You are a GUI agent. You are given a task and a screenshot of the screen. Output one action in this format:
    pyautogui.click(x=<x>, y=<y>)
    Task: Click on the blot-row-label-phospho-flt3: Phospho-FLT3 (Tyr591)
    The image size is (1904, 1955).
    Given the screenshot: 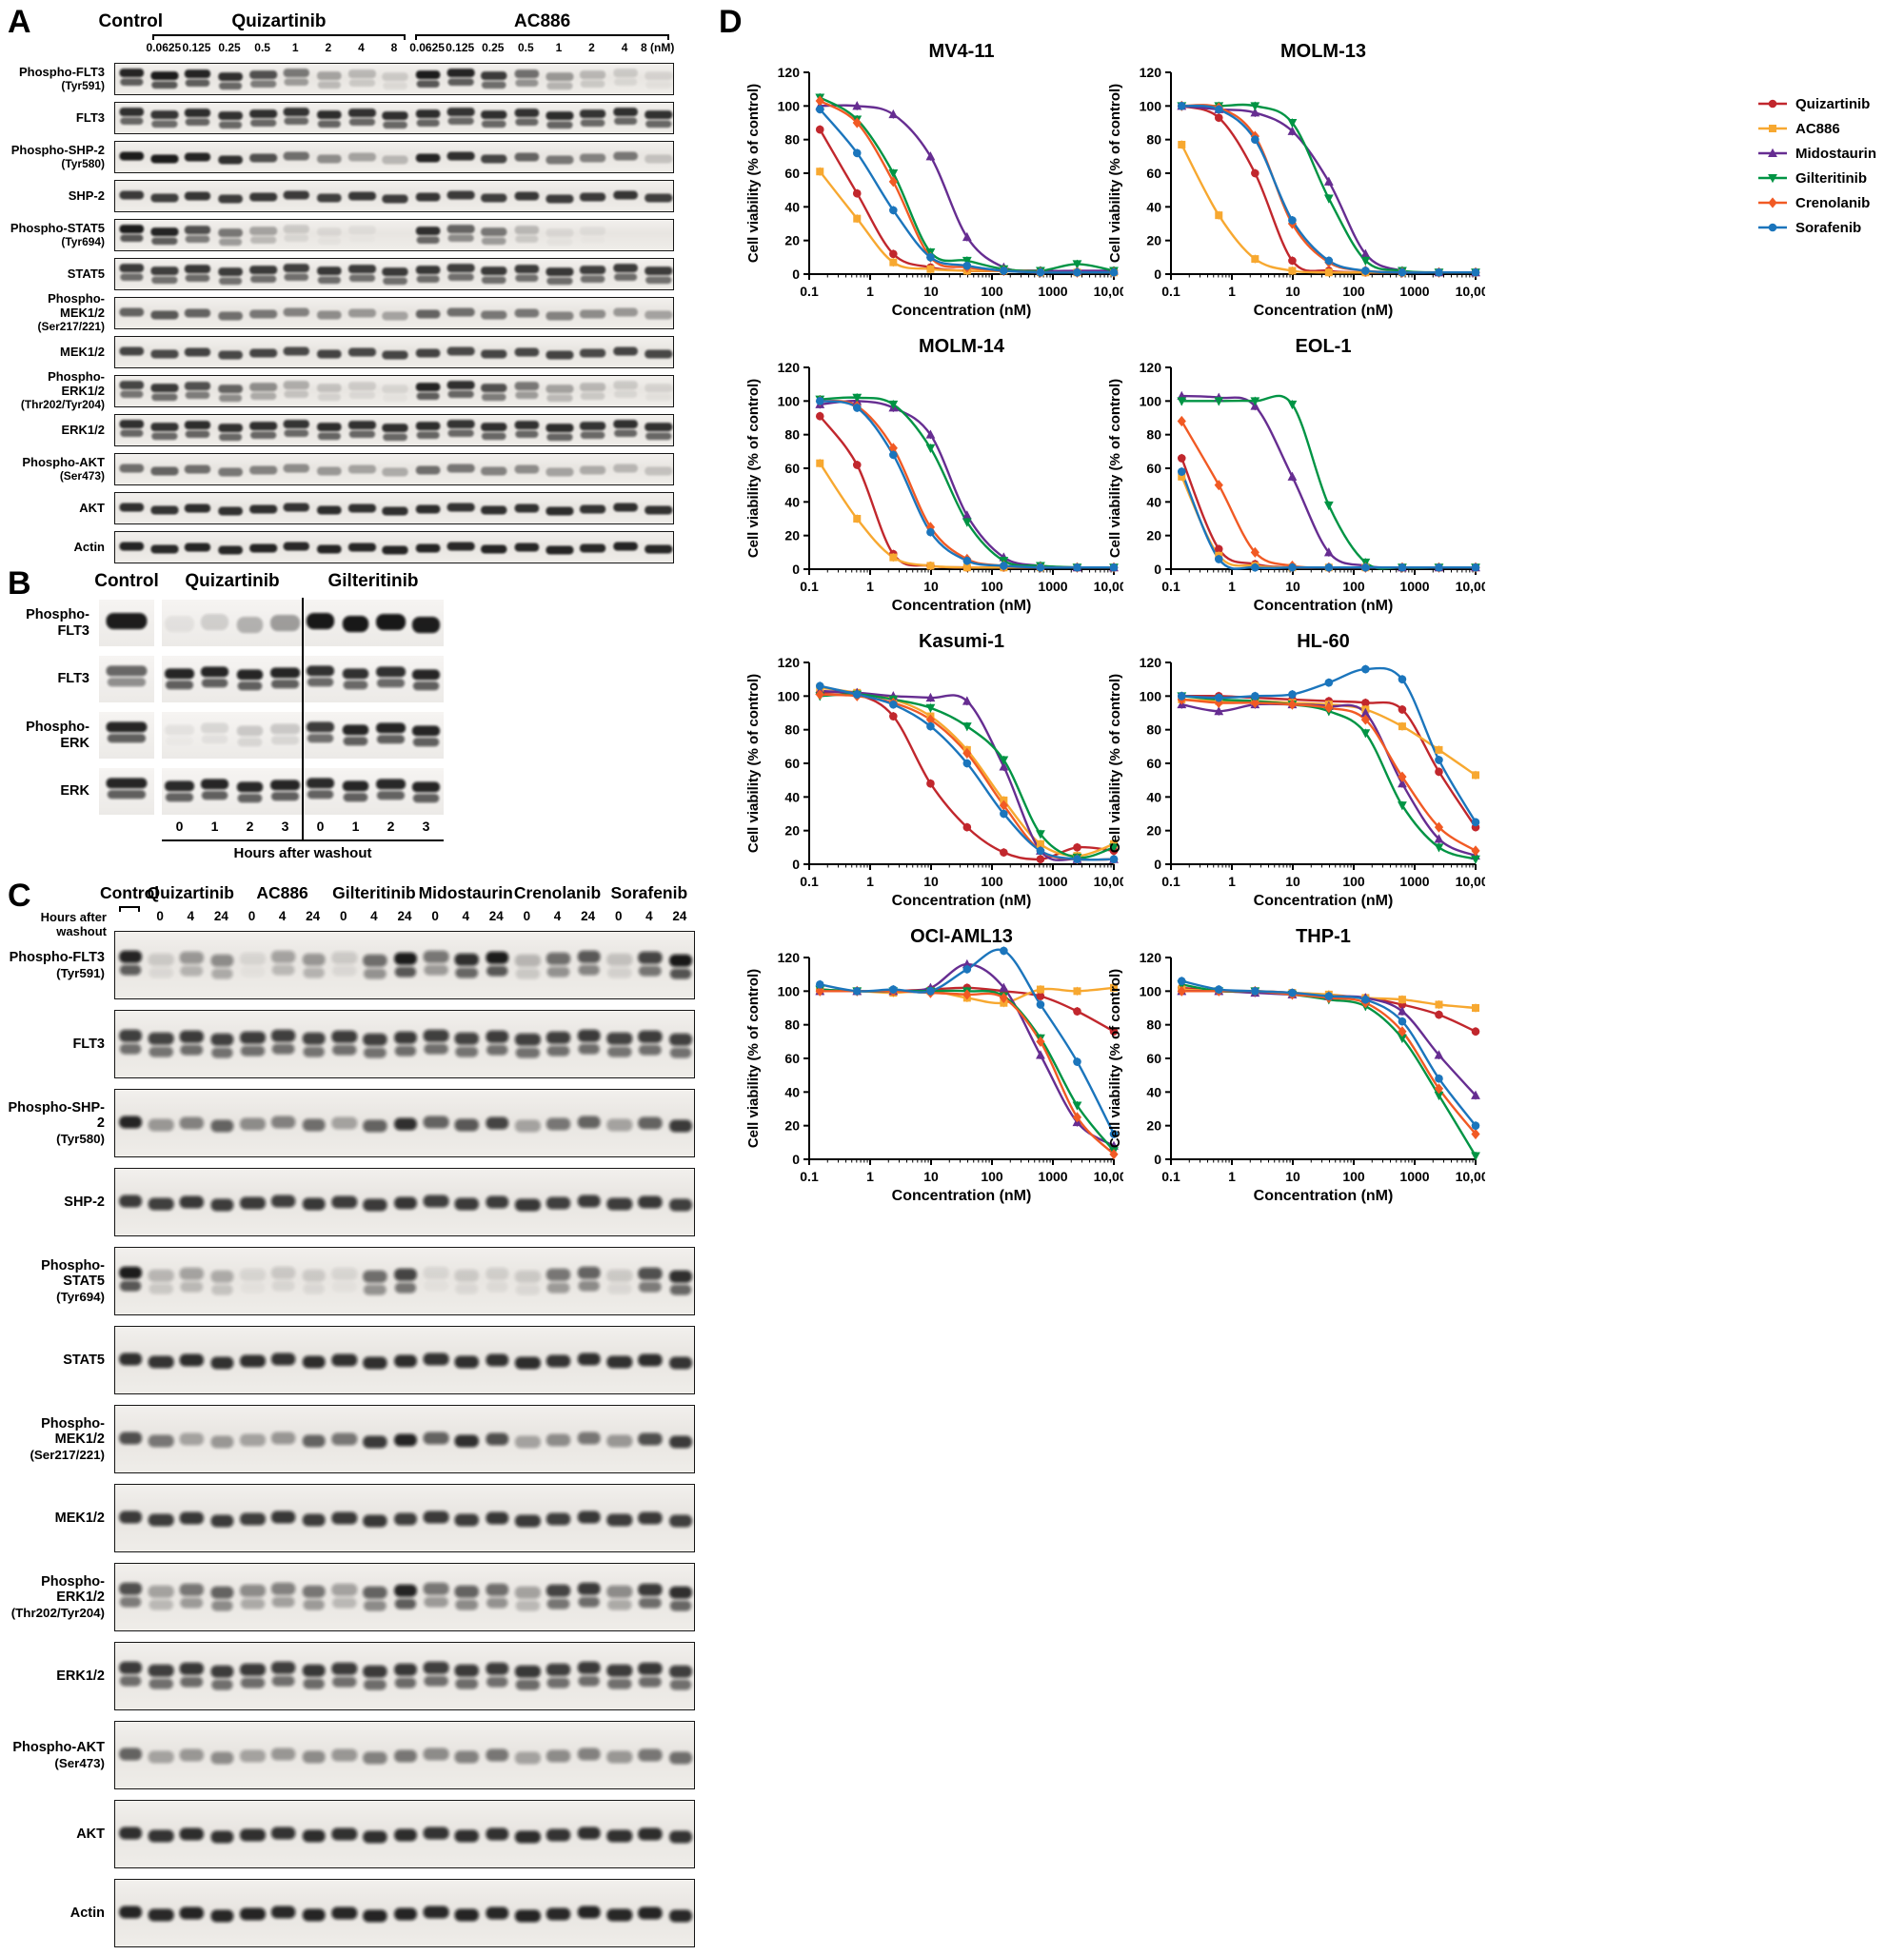 What is the action you would take?
    pyautogui.click(x=61, y=78)
    